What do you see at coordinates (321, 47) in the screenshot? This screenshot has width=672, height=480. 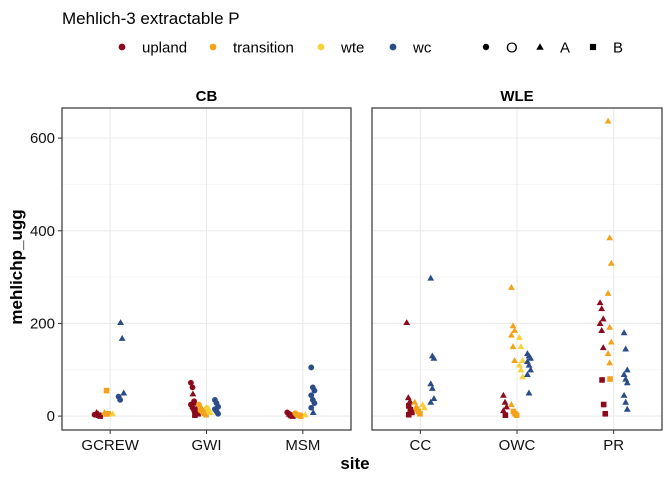 I see `legend-key-wte` at bounding box center [321, 47].